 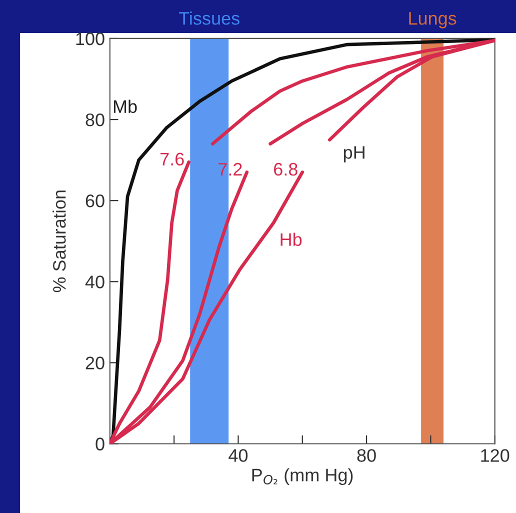 What do you see at coordinates (291, 239) in the screenshot?
I see `annotation: Hb` at bounding box center [291, 239].